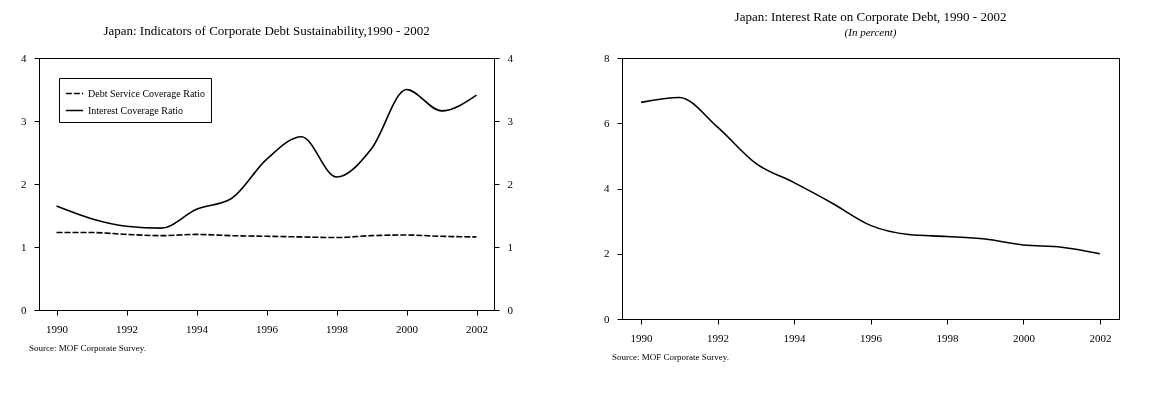 This screenshot has width=1175, height=413. I want to click on y-tick-label: 1, so click(24, 246).